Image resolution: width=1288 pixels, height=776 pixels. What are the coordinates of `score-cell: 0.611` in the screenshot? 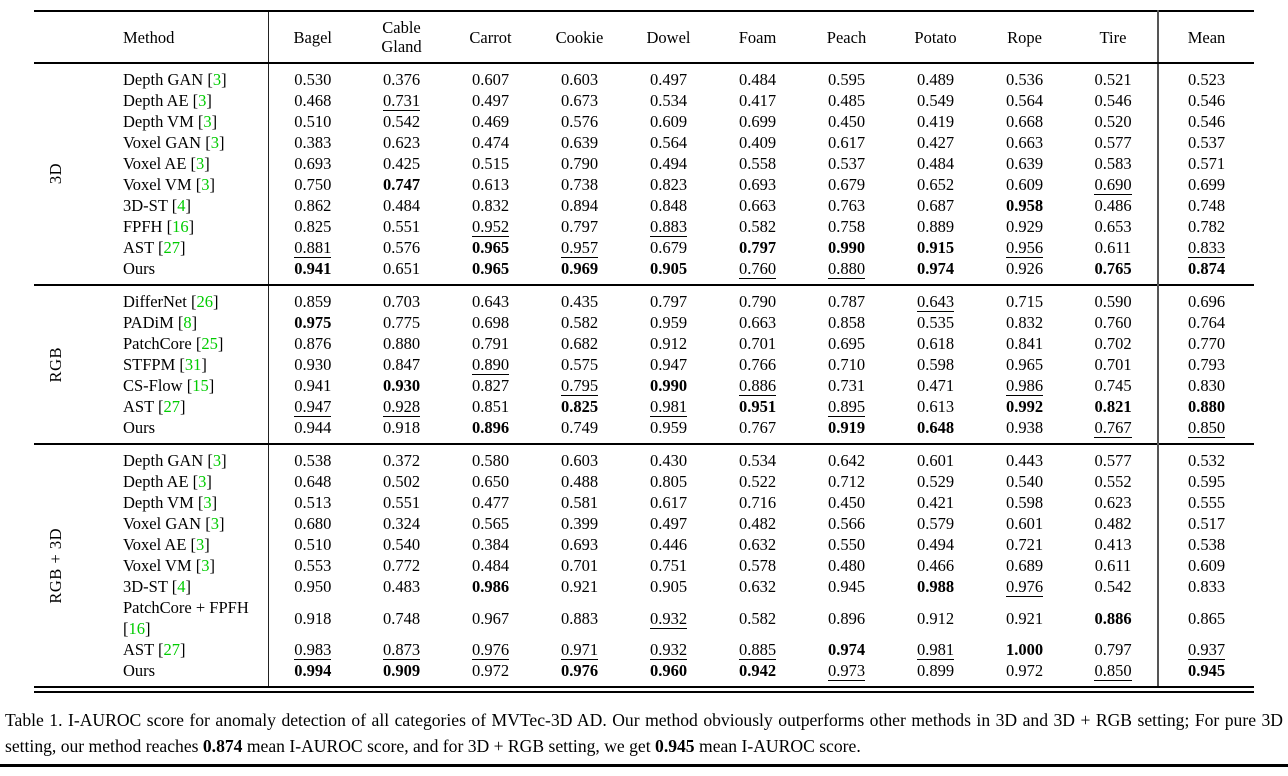 It's located at (1114, 247).